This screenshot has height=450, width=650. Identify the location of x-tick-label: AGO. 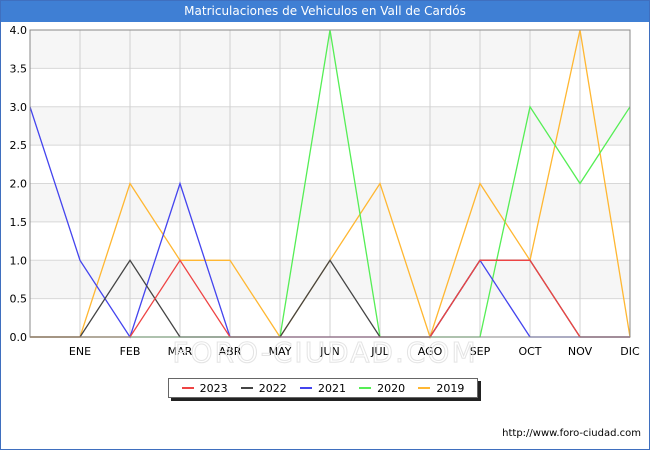
(430, 351).